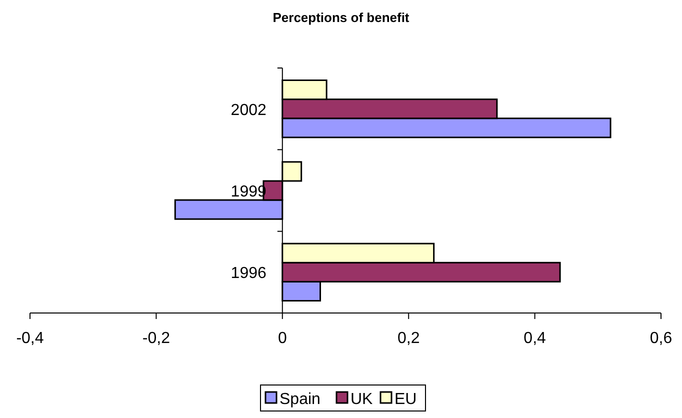  Describe the element at coordinates (248, 273) in the screenshot. I see `y-tick-label: 1996` at that location.